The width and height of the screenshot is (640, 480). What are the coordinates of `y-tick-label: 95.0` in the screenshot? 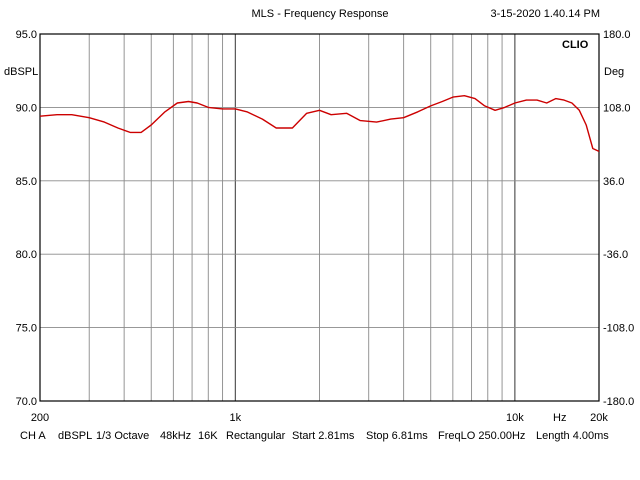 It's located at (26, 35).